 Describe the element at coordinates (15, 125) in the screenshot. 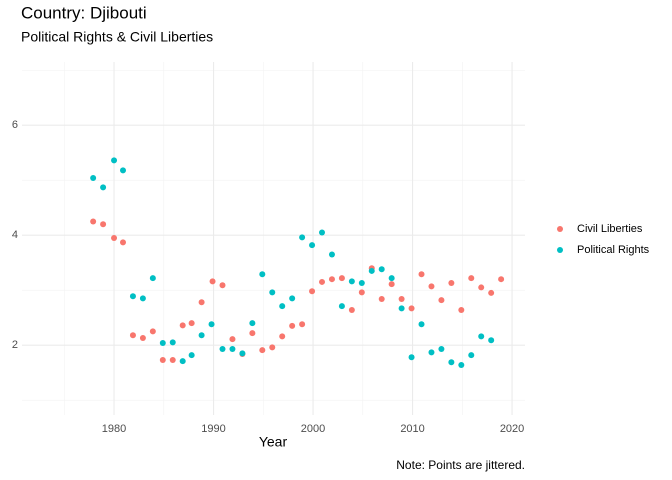

I see `y-tick-label: 6` at that location.